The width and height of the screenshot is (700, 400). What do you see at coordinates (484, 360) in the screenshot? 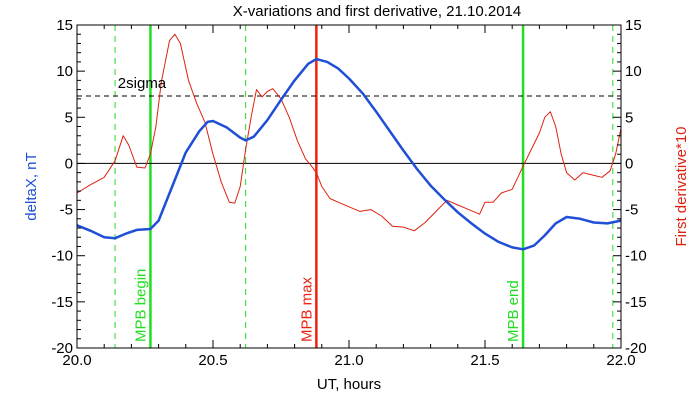
I see `x-tick-label-3: 21.5` at bounding box center [484, 360].